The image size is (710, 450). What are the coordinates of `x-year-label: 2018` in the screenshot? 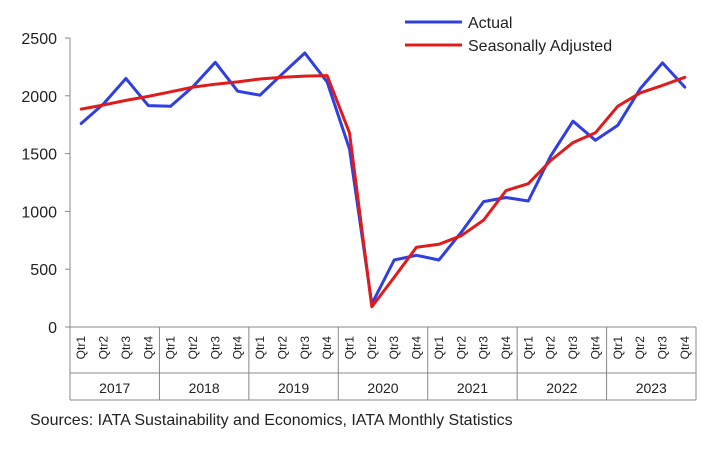 It's located at (204, 388).